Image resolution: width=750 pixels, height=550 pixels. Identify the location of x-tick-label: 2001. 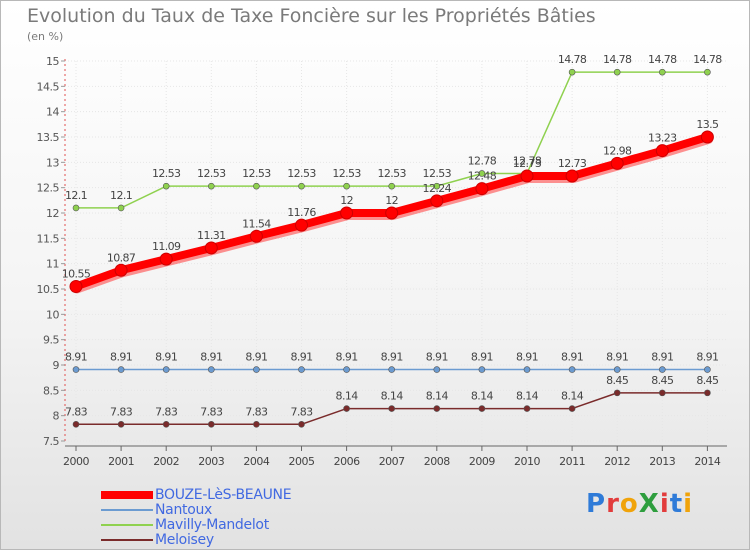
(121, 461).